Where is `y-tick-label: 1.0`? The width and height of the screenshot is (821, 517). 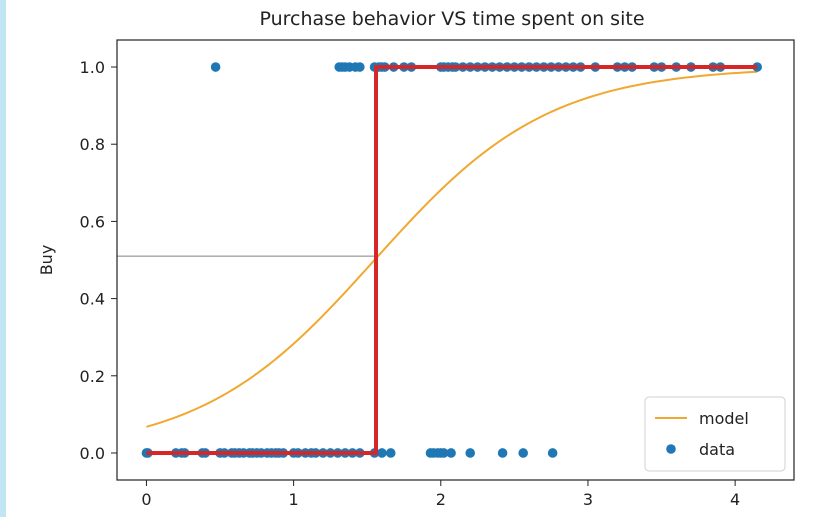
y-tick-label: 1.0 is located at coordinates (92, 67).